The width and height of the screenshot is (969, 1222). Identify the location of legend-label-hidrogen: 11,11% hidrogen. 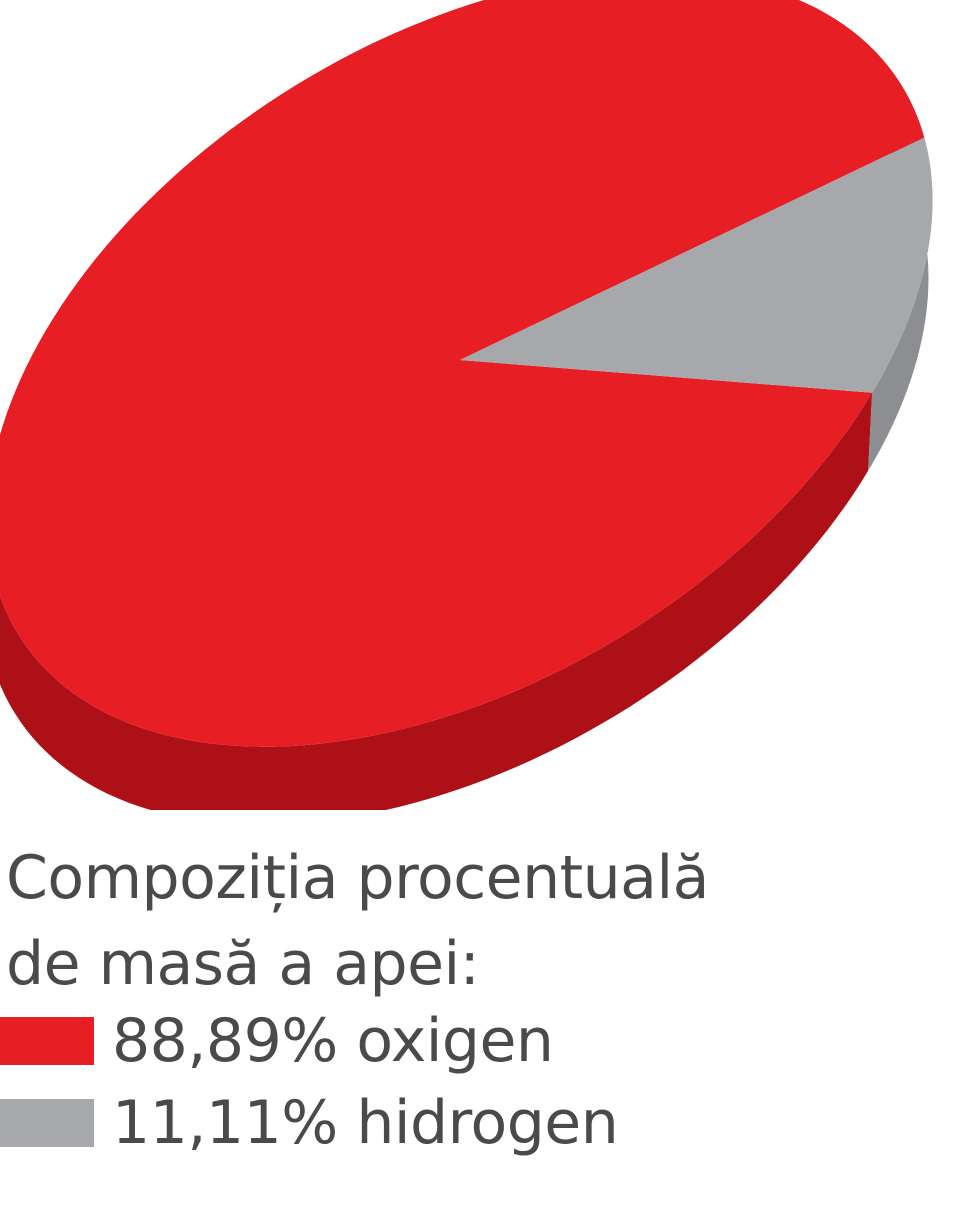
(365, 1123).